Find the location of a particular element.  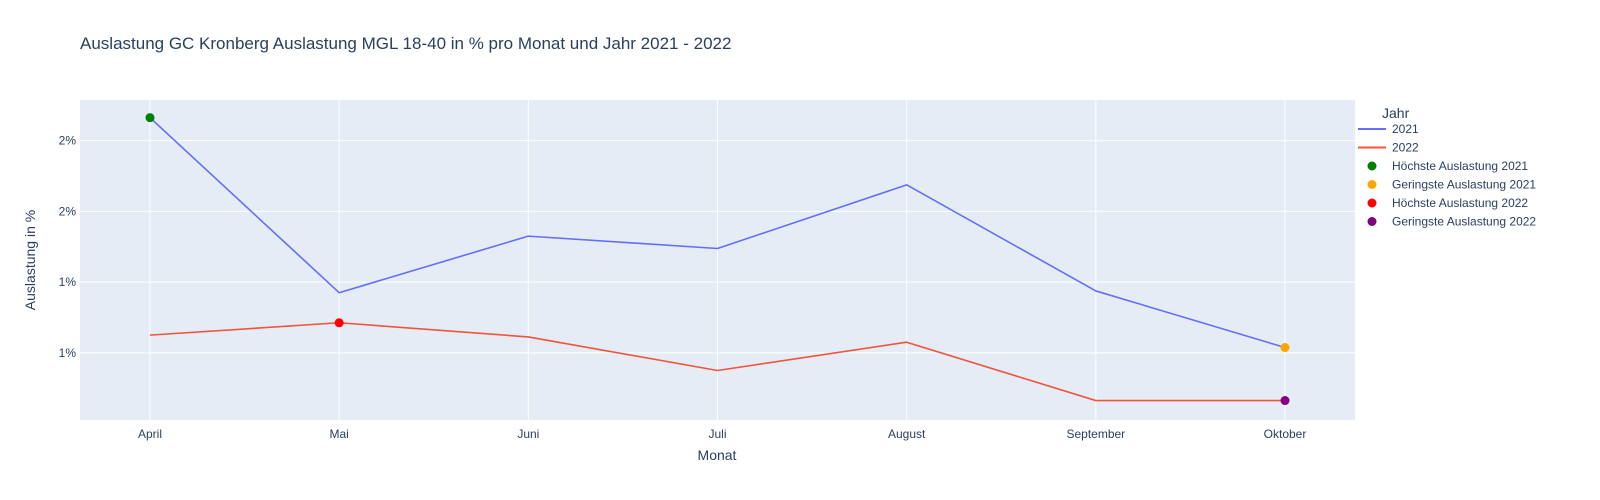

x-tick-label: August is located at coordinates (907, 434).